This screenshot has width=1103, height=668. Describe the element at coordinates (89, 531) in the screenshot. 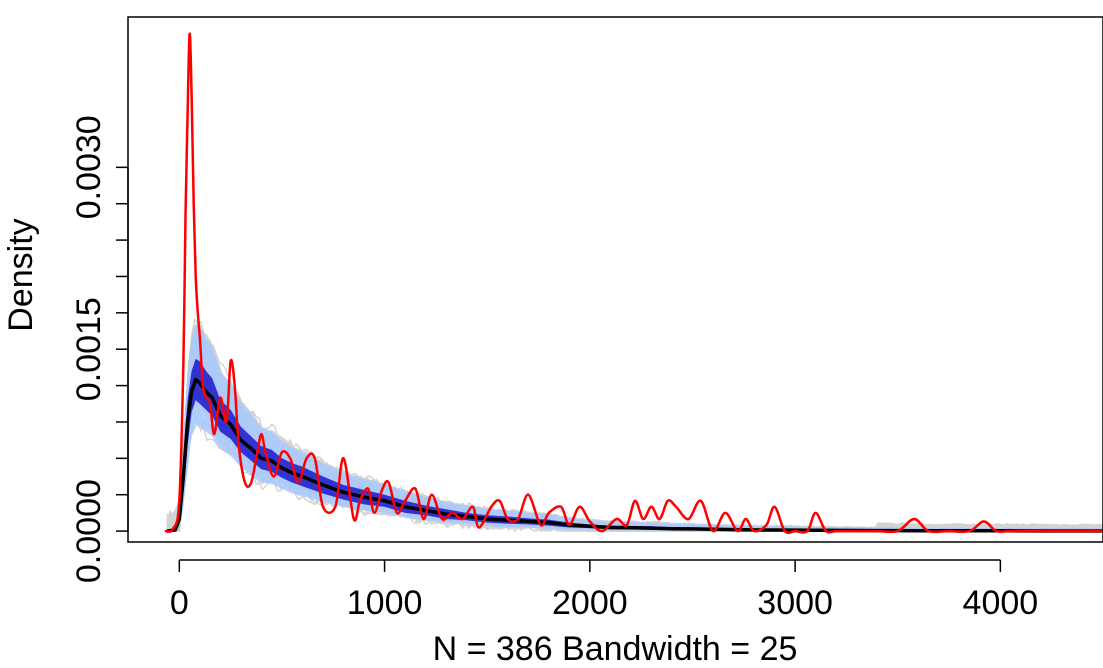

I see `y-tick-label: 0.0000` at that location.